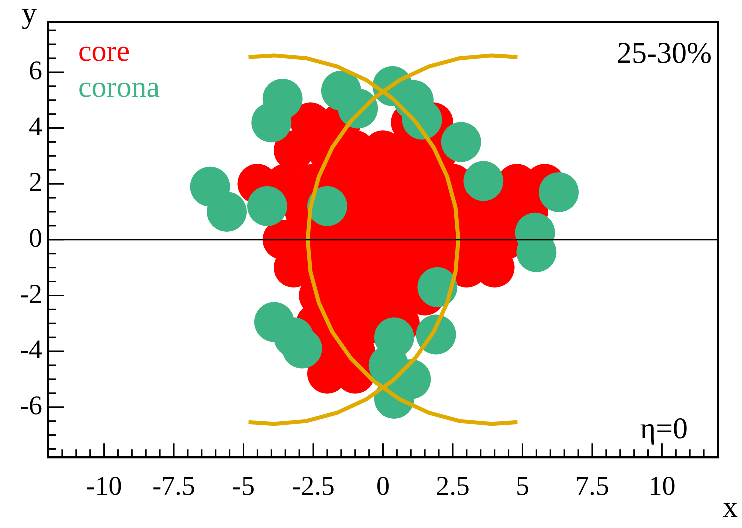 The image size is (742, 528). I want to click on y-tick-label: 6, so click(35, 71).